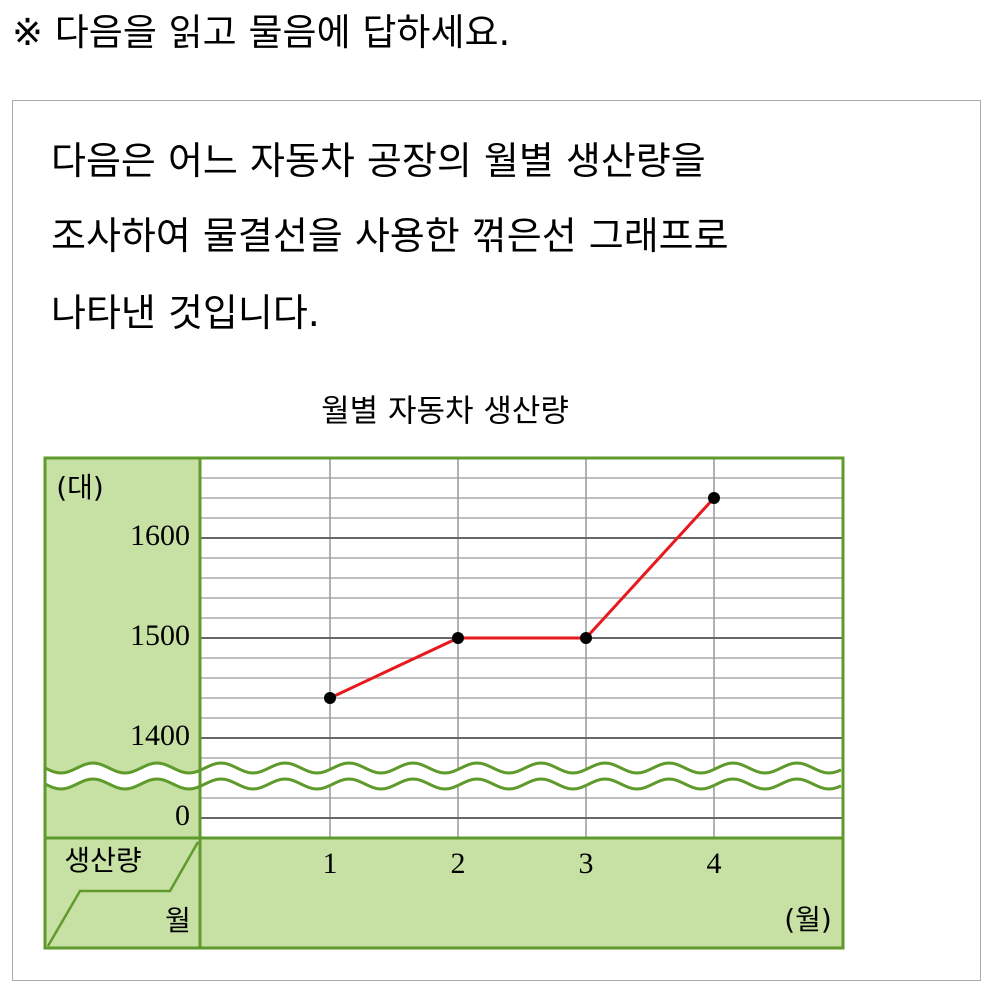 This screenshot has width=993, height=989. Describe the element at coordinates (160, 635) in the screenshot. I see `y-tick-label: 1500` at that location.